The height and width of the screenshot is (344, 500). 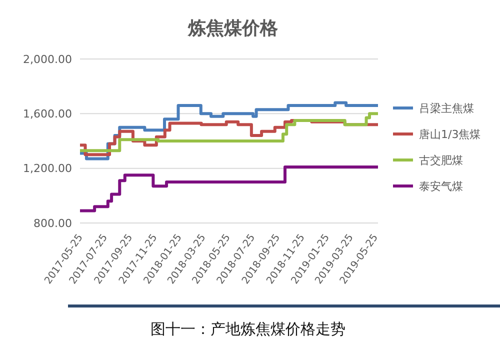 I want to click on legend-label: 古交肥煤, so click(x=441, y=160).